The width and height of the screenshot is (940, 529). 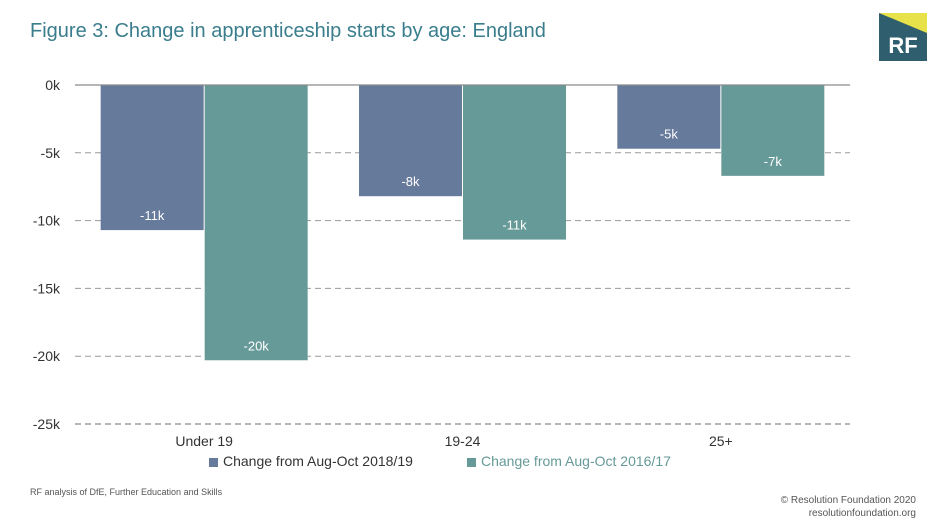 What do you see at coordinates (47, 221) in the screenshot?
I see `y-tick-label: -10k` at bounding box center [47, 221].